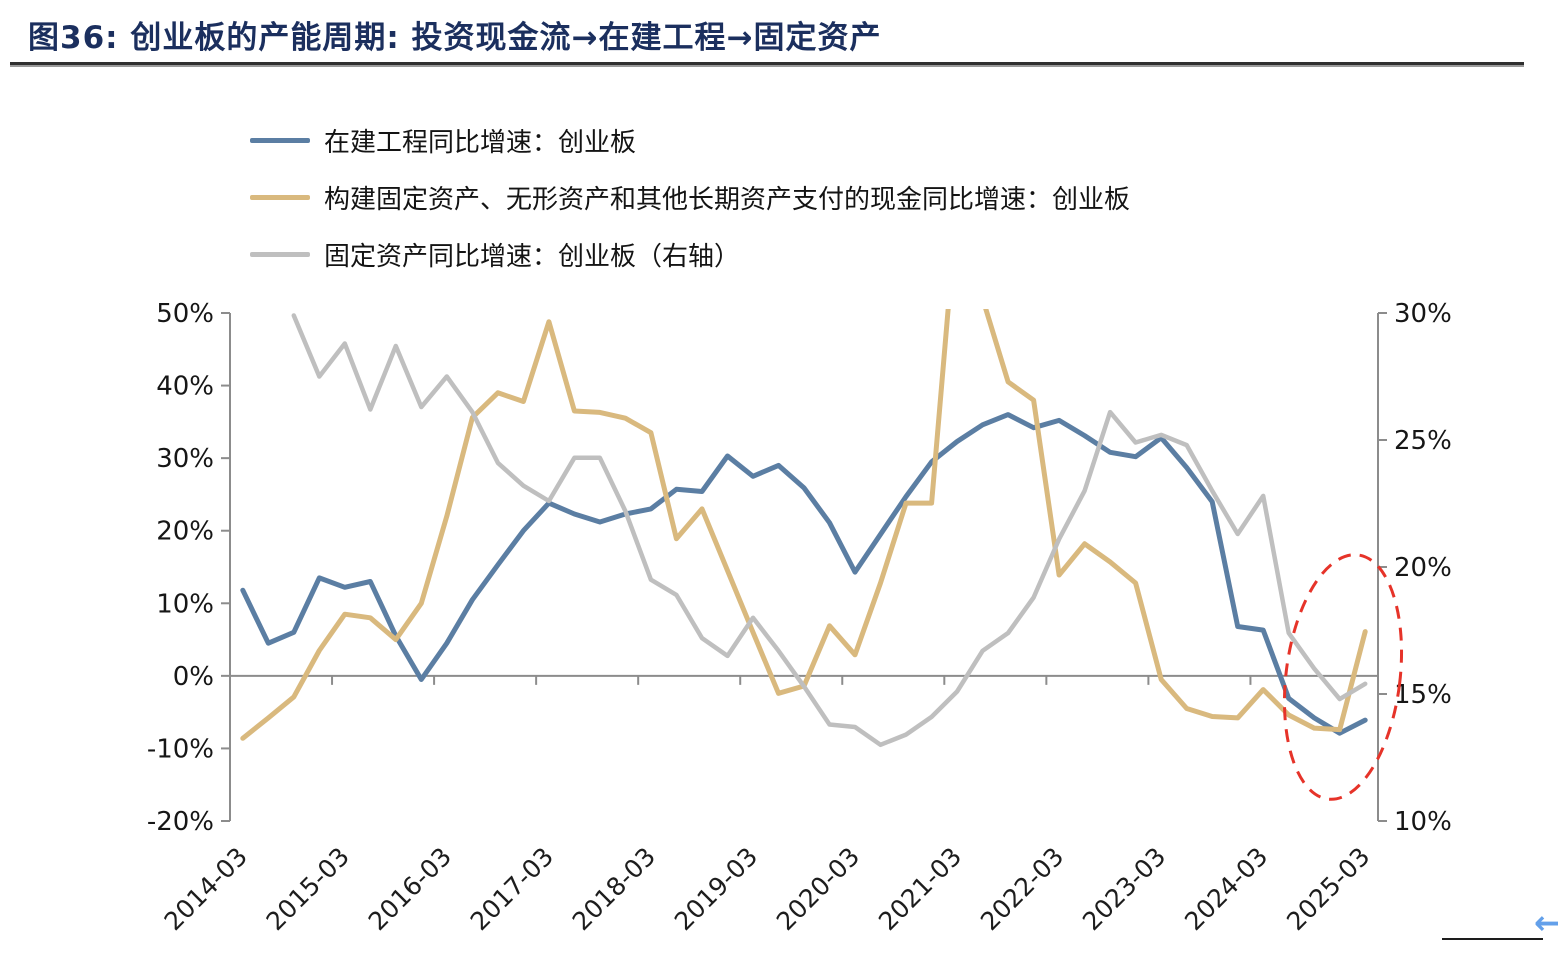 This screenshot has height=956, width=1558. I want to click on back-arrow-icon: ←, so click(1546, 922).